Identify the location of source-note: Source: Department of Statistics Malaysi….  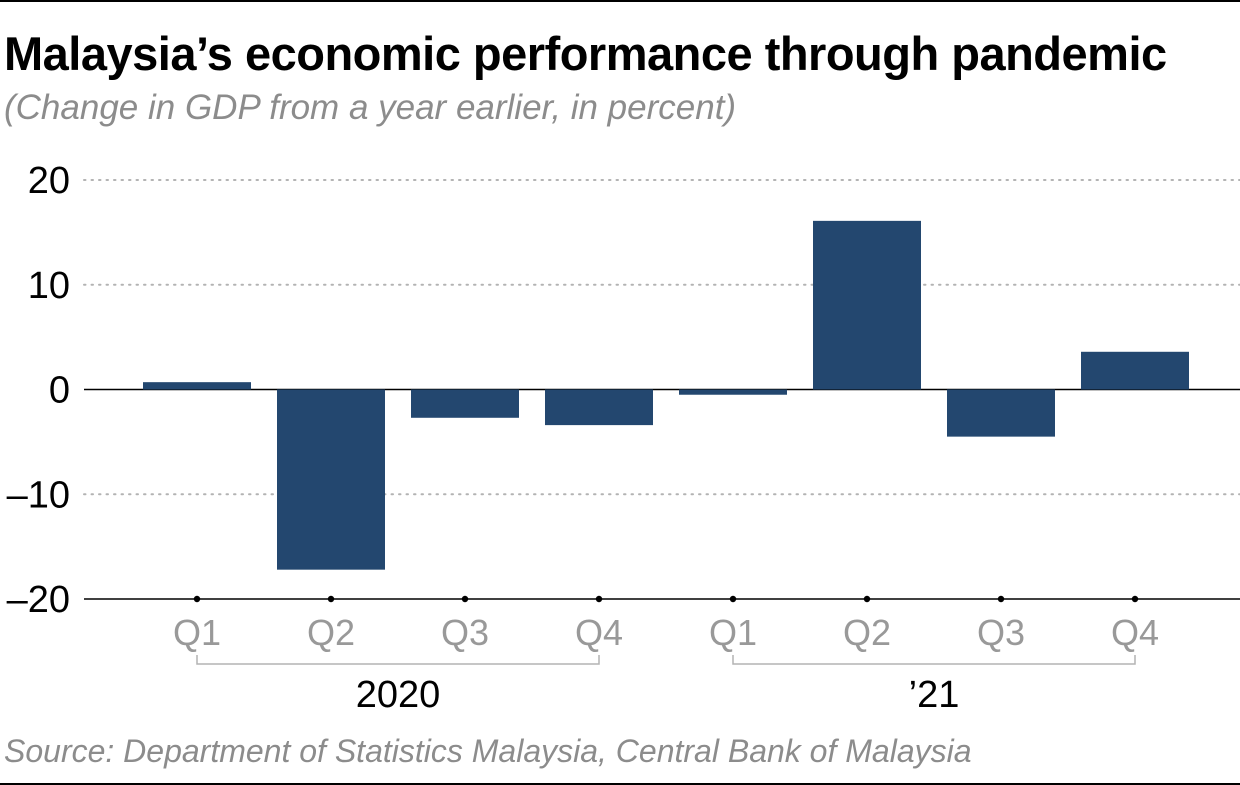
(488, 751).